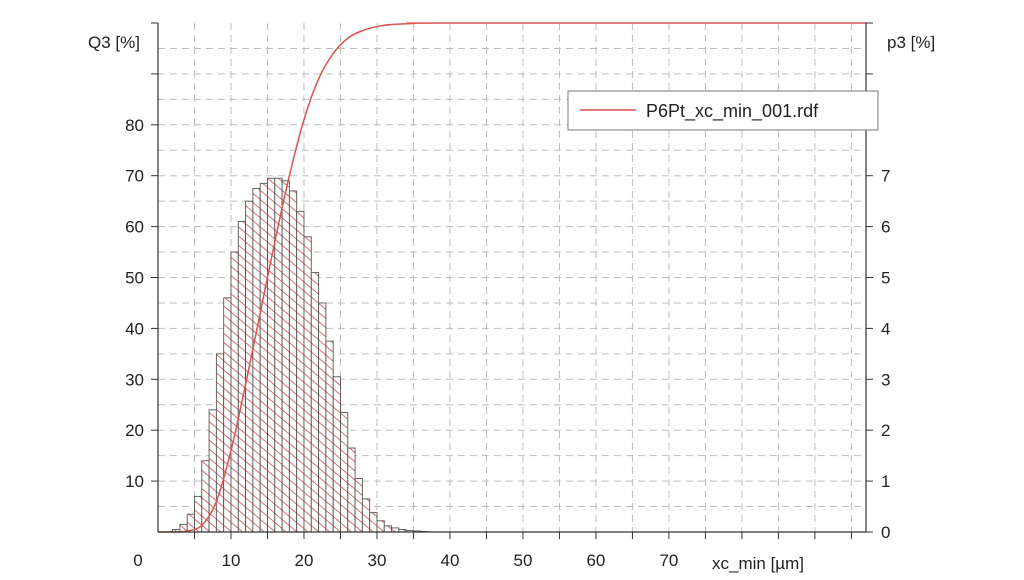  Describe the element at coordinates (134, 430) in the screenshot. I see `y-left-tick-label: 20` at that location.